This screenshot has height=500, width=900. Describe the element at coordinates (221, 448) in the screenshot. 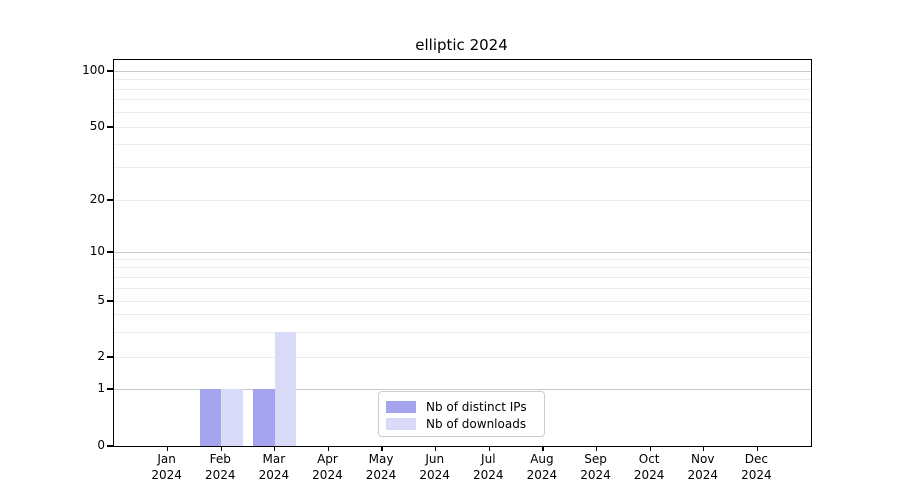

I see `x-tick-feb` at that location.